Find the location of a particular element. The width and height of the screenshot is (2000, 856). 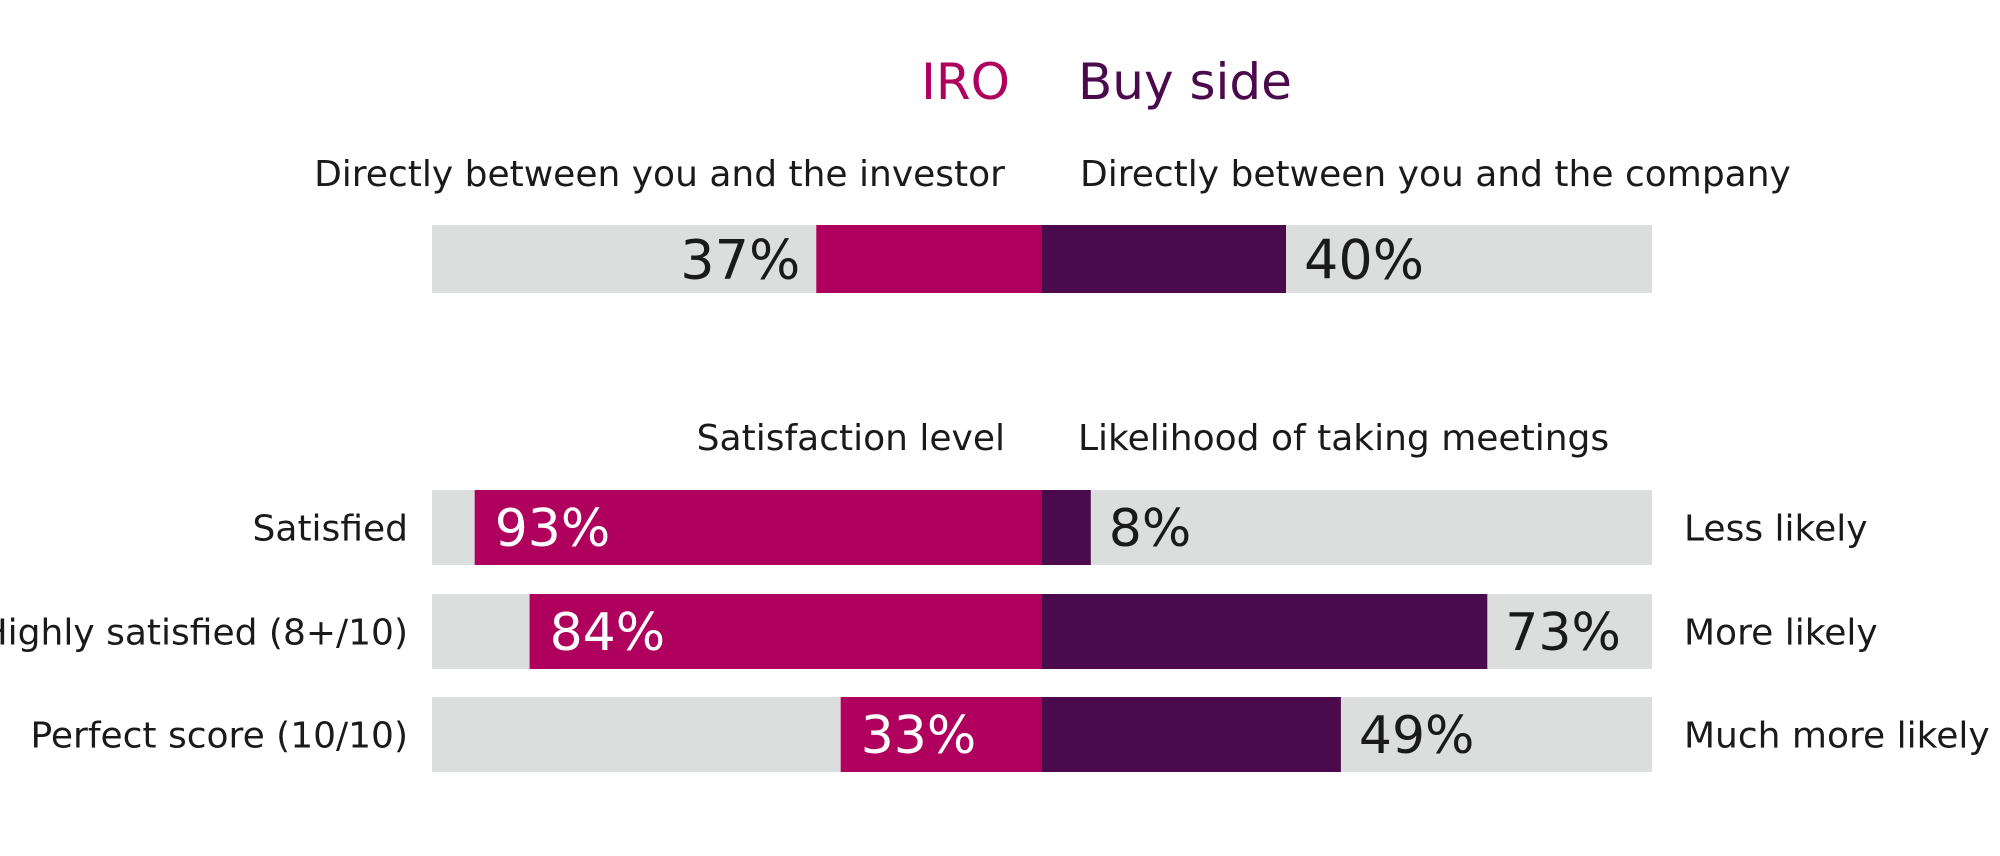

row-3-buyside-bar is located at coordinates (1191, 734).